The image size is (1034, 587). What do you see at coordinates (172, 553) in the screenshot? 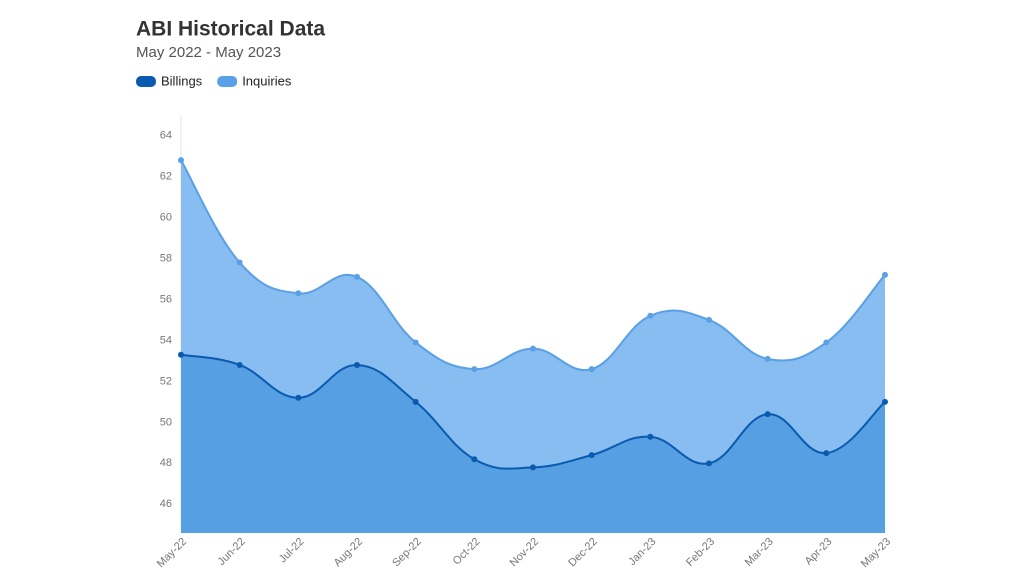
I see `x-tick-label: May-22` at bounding box center [172, 553].